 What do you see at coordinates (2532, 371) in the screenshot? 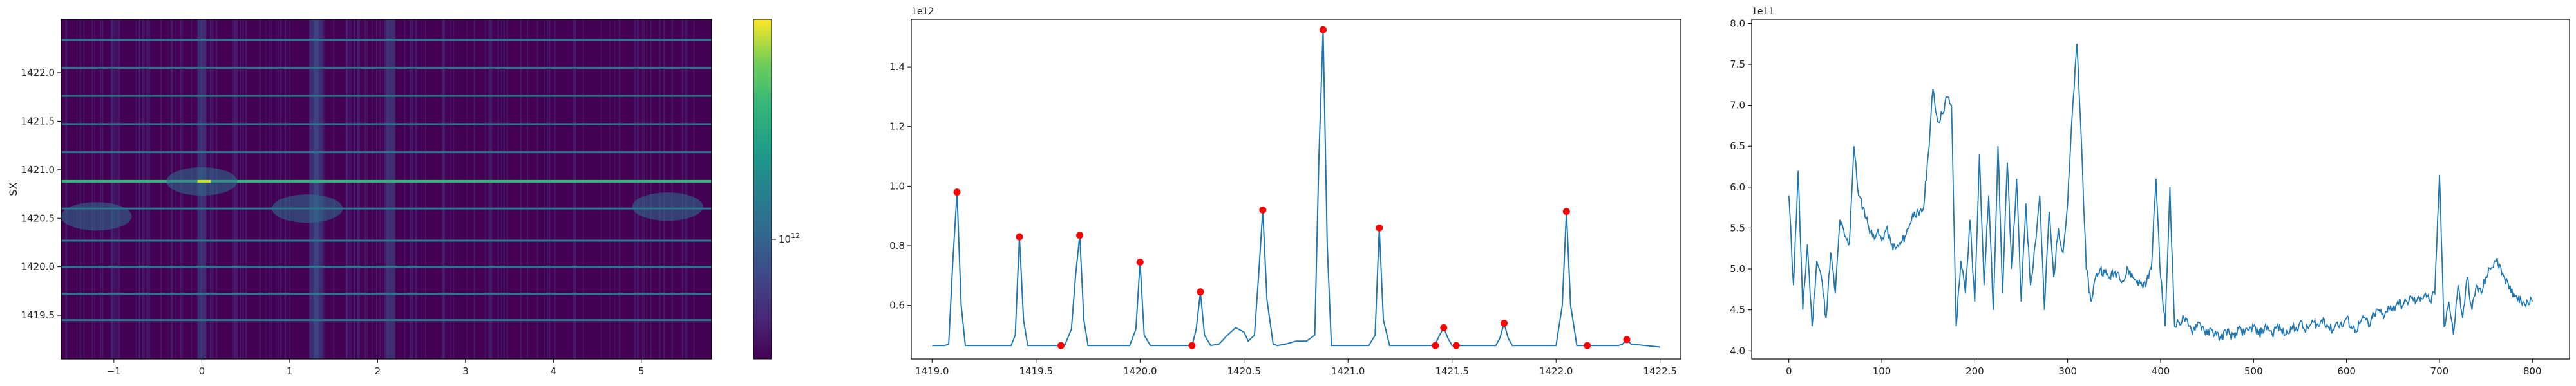
I see `series-xtick-label: 800` at bounding box center [2532, 371].